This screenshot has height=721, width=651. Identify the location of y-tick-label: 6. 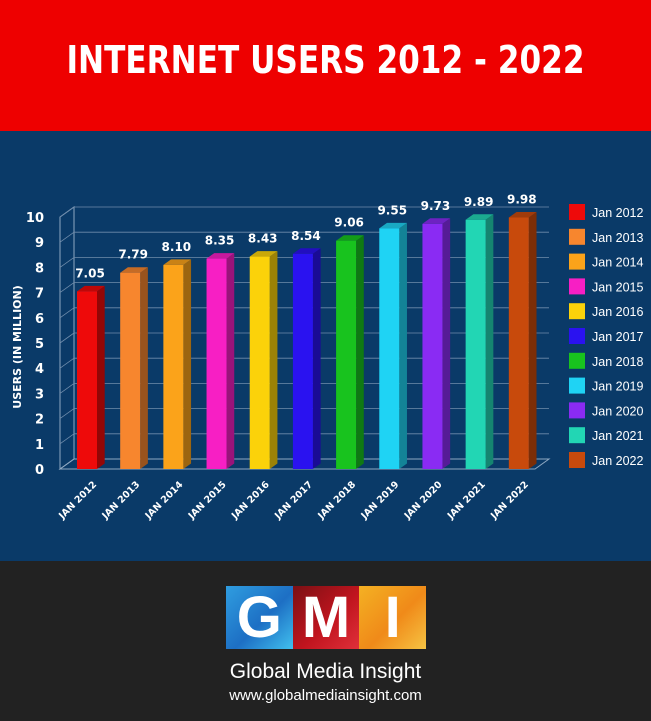
(39, 319).